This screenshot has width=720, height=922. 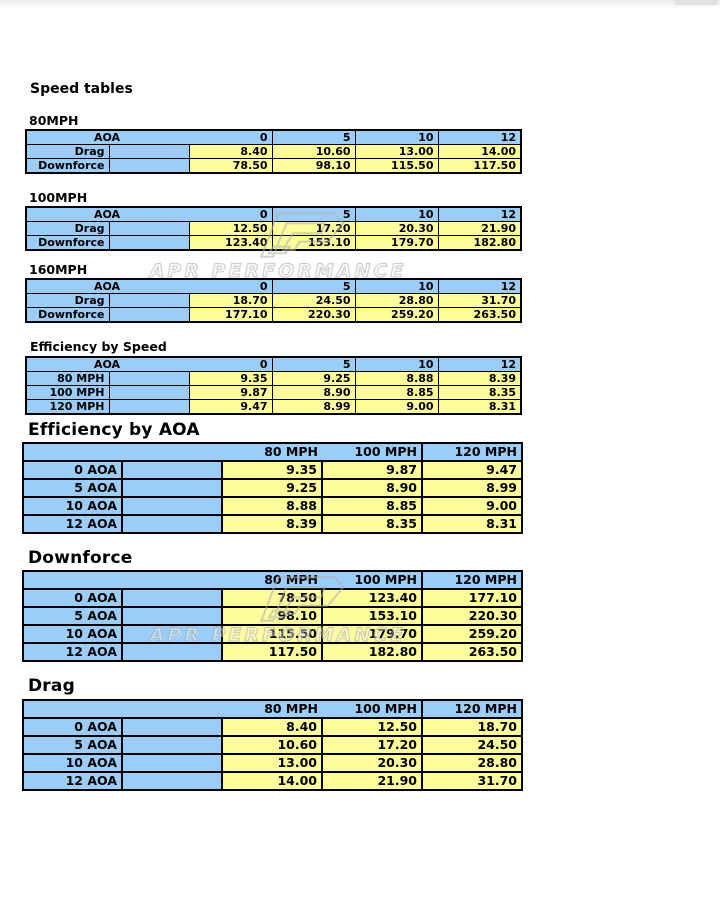 I want to click on table-row: 10 AOA 13.00 20.30 28.80, so click(x=272, y=762).